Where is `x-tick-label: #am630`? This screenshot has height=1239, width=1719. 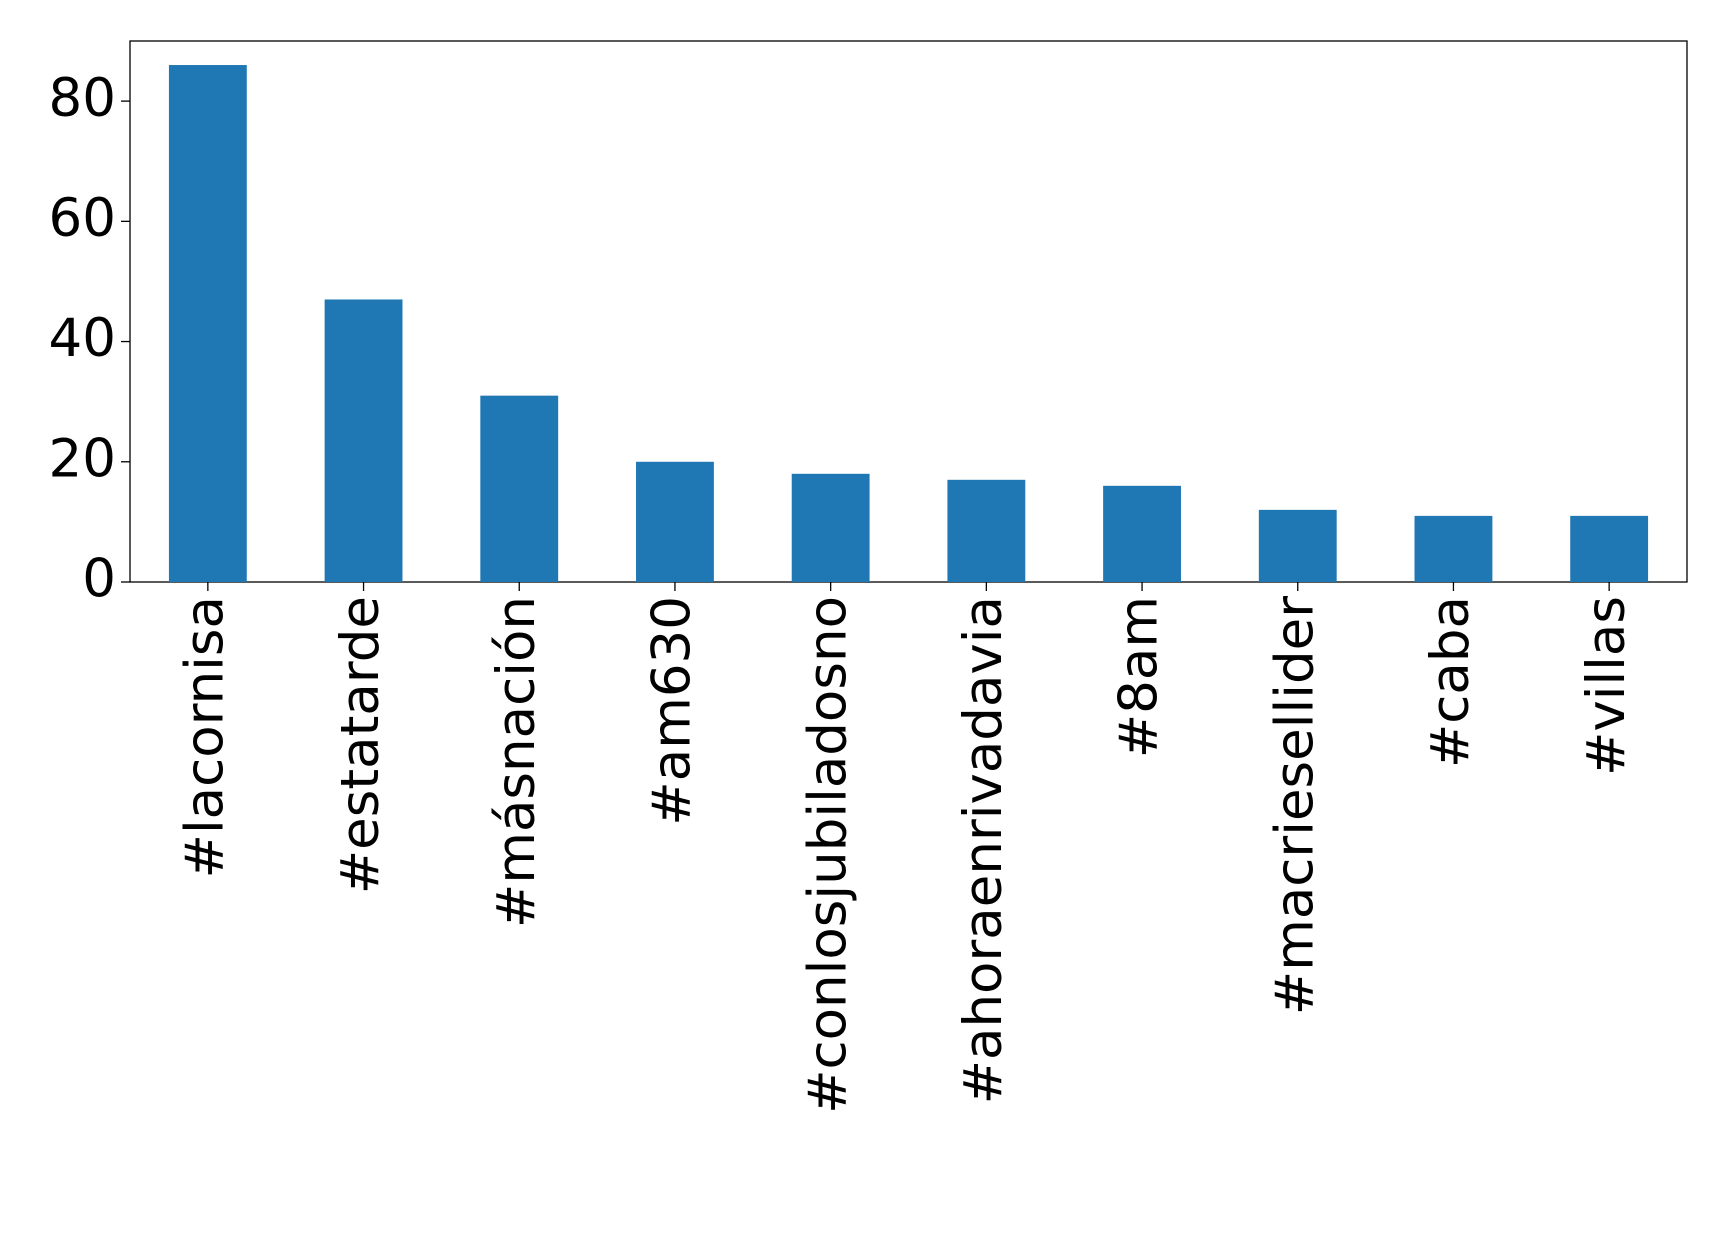 x-tick-label: #am630 is located at coordinates (672, 711).